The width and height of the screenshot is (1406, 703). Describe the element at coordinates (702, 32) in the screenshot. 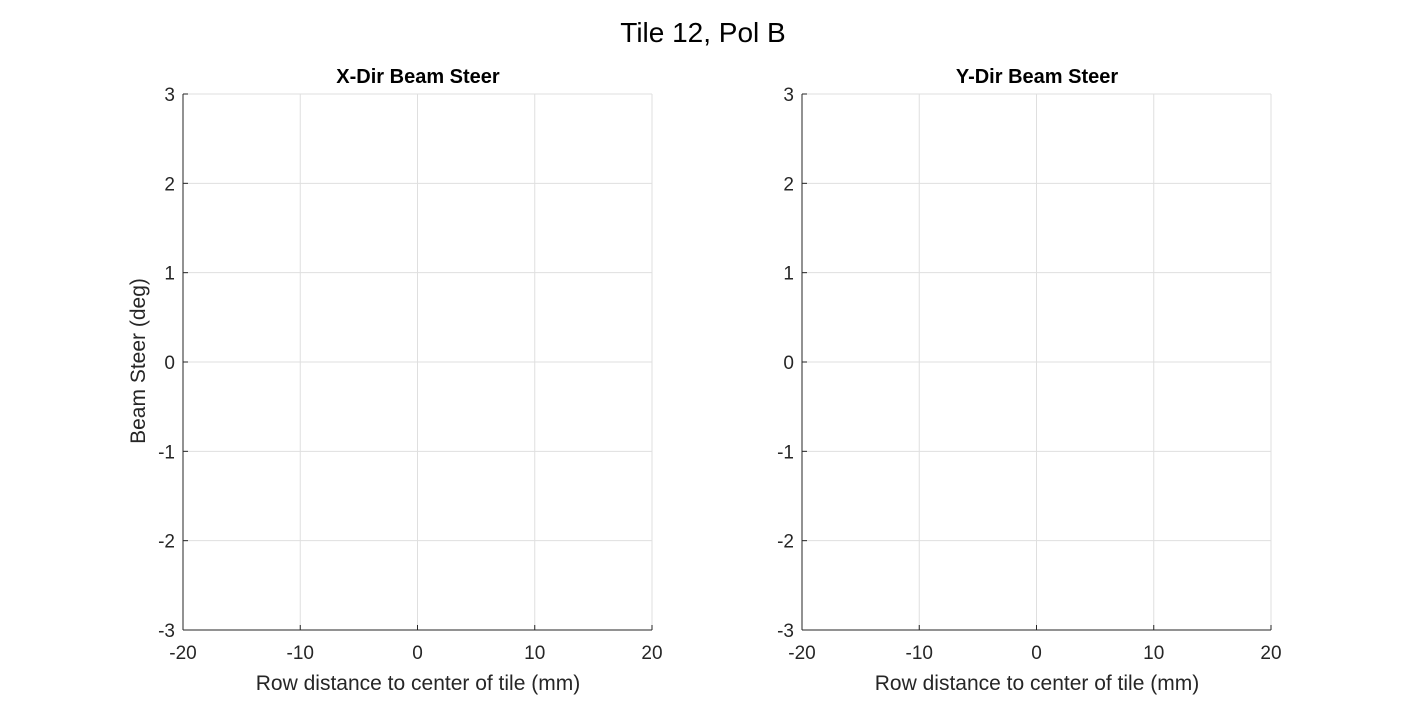

I see `figure-title: Tile 12, Pol B` at that location.